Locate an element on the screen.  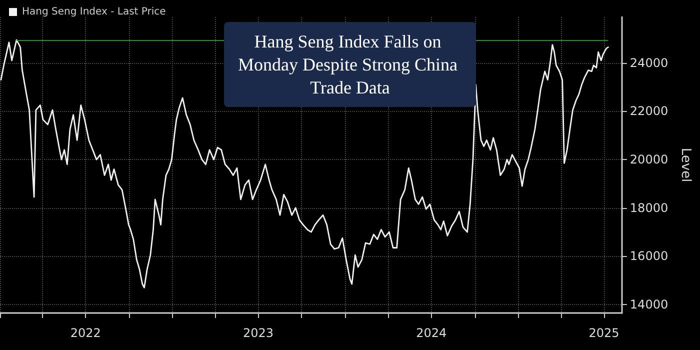
y-axis-title: Level is located at coordinates (685, 165).